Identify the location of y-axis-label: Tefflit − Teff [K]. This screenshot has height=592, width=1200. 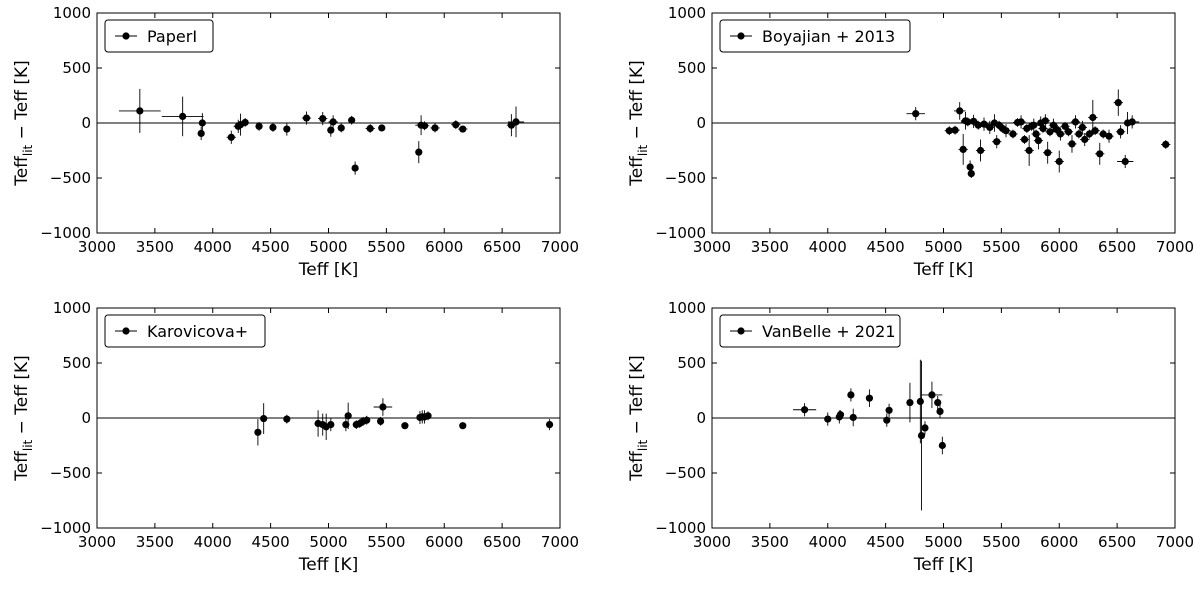
(638, 123).